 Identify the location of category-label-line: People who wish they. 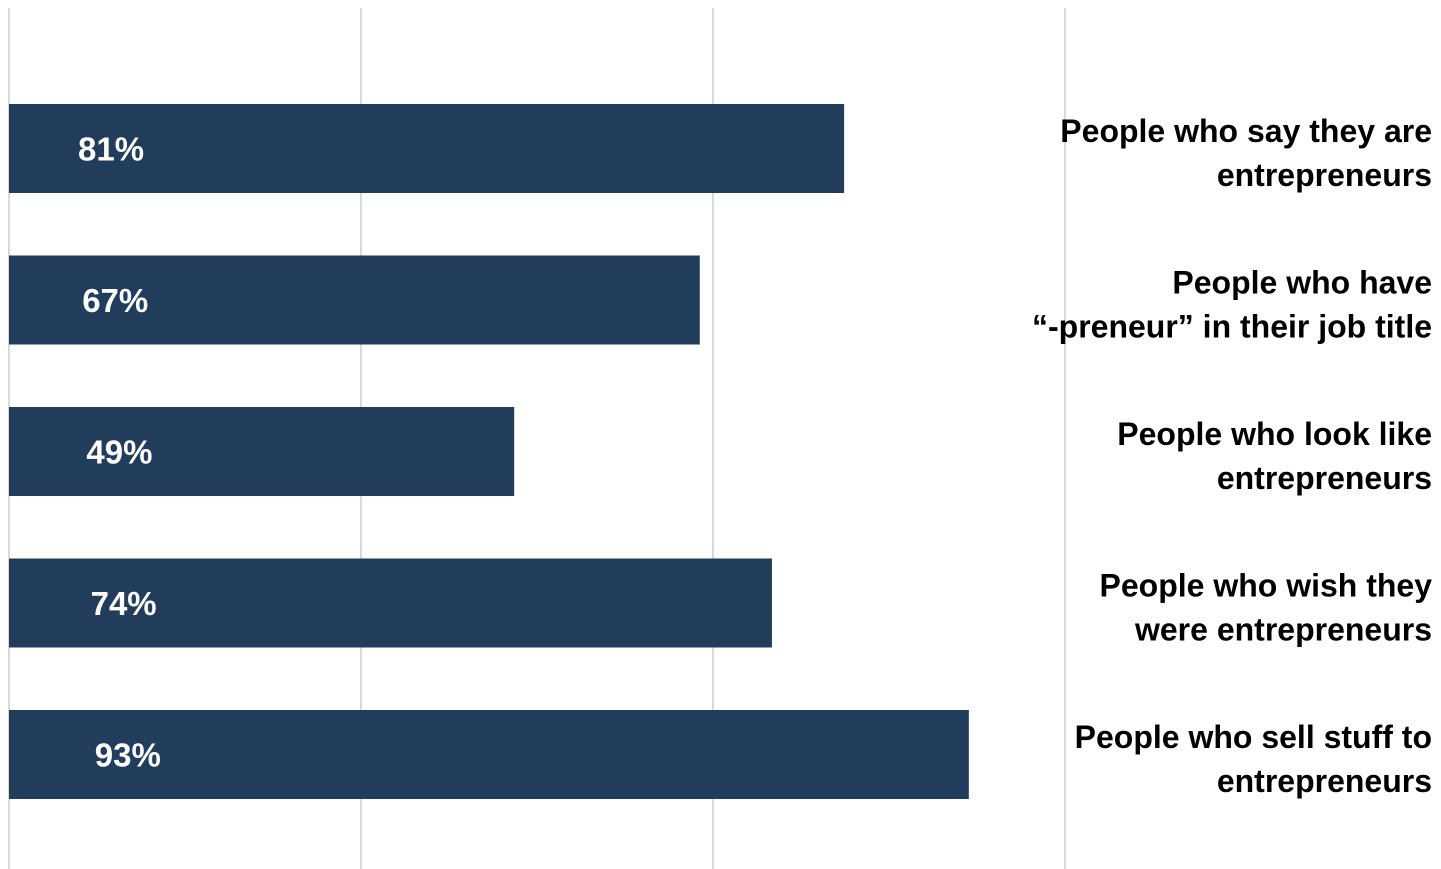
(1266, 586).